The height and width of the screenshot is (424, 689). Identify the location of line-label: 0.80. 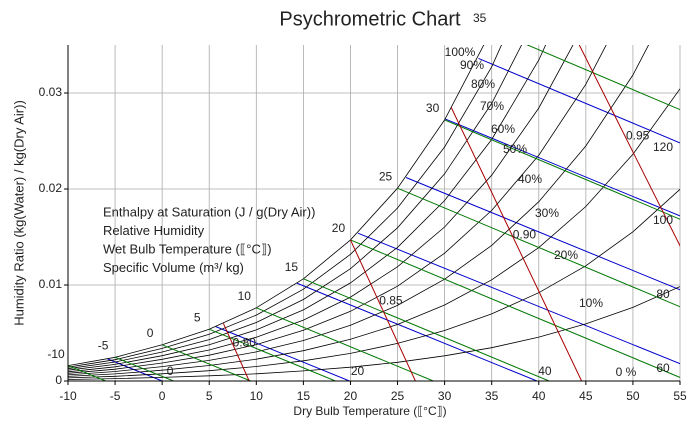
(245, 342).